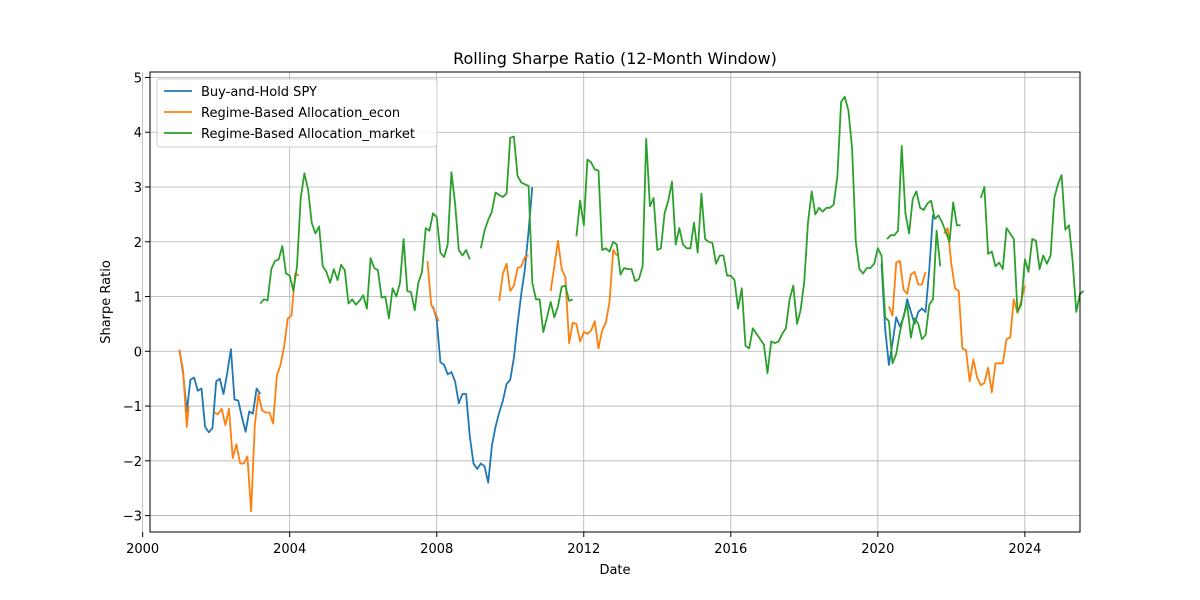  Describe the element at coordinates (142, 549) in the screenshot. I see `x-tick-label: 2000` at that location.